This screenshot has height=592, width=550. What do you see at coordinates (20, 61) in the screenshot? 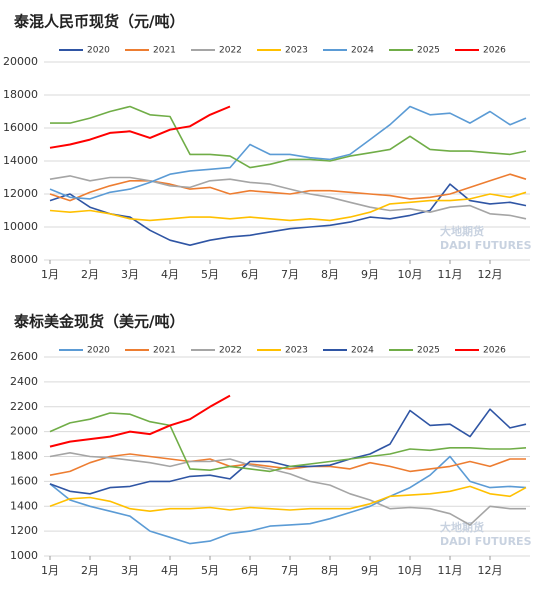
I see `y-tick-label: 20000` at bounding box center [20, 61].